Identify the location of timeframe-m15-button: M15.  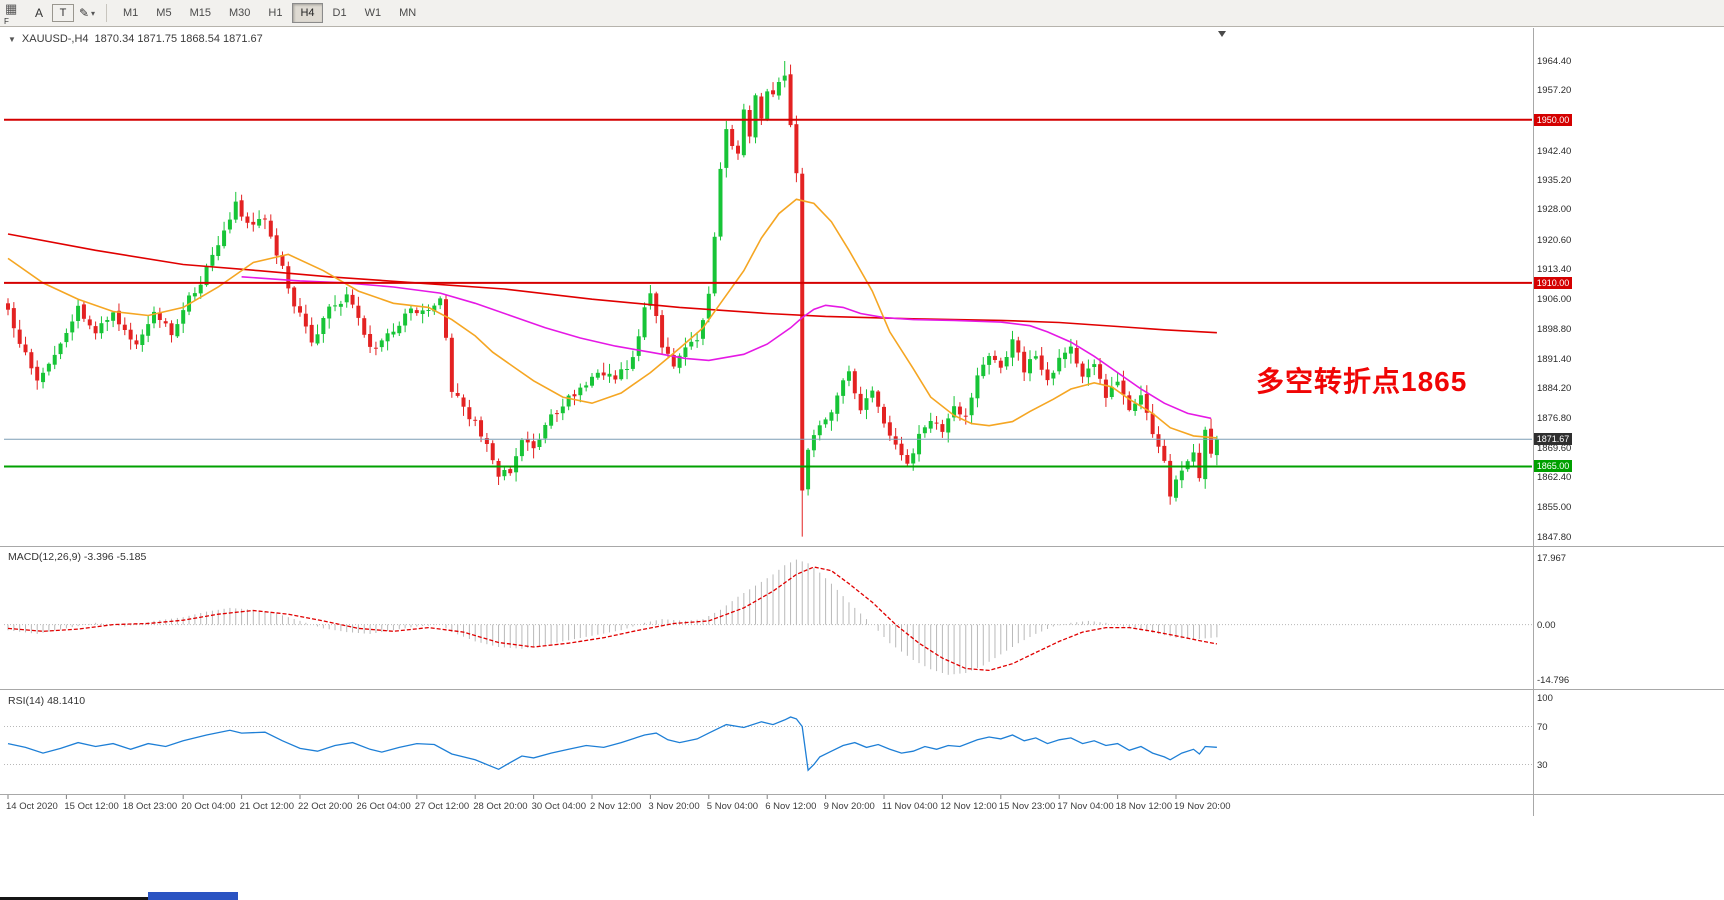
(200, 13).